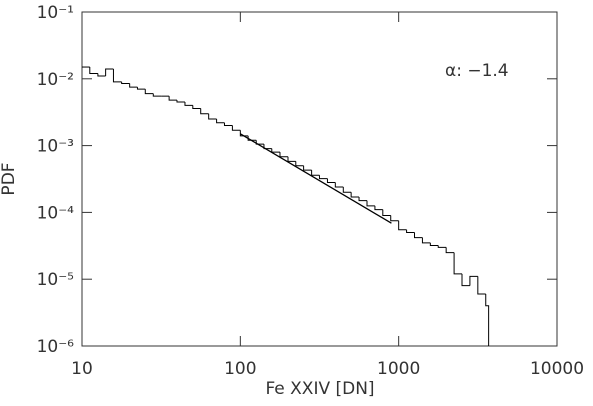 Image resolution: width=593 pixels, height=406 pixels. I want to click on x-axis-label: Fe XXIV [DN], so click(319, 389).